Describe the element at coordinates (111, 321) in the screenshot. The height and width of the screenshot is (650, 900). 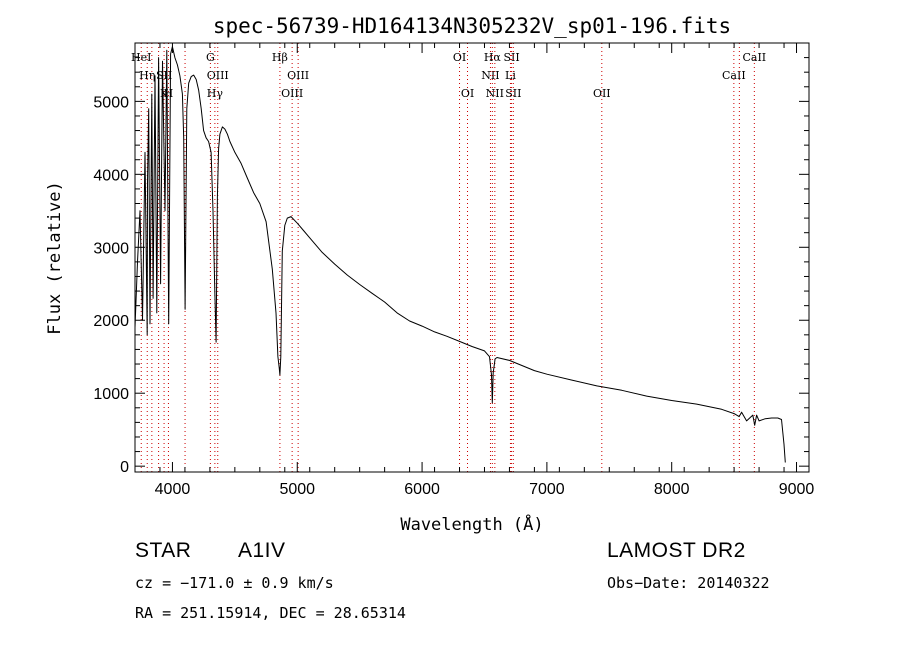
I see `y-tick-label: 2000` at that location.